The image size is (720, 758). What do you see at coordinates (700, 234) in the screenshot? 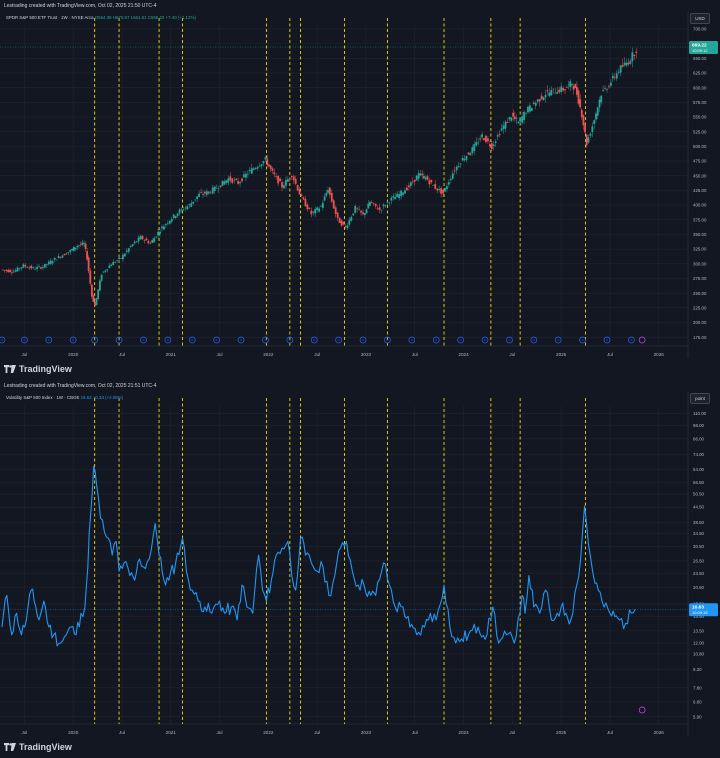
I see `y-tick-label: 350.00` at bounding box center [700, 234].